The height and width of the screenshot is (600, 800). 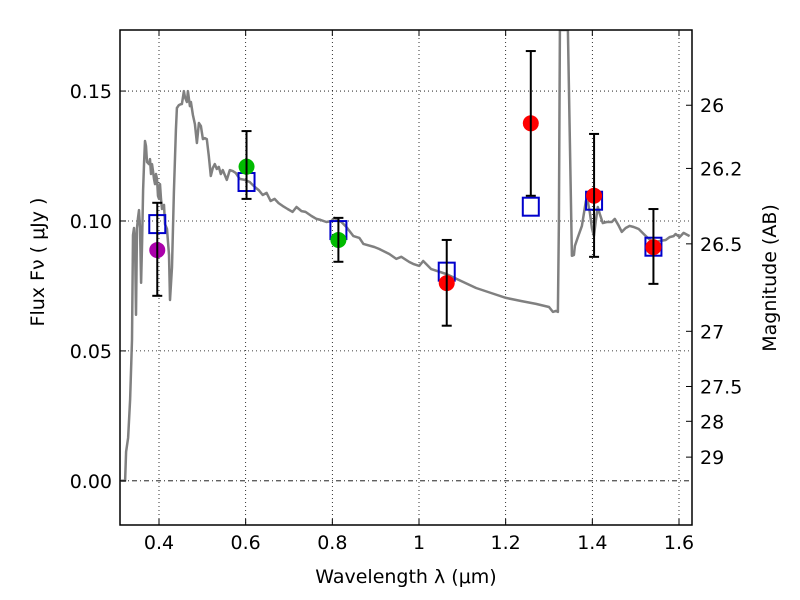 I want to click on y-axis-label: Flux Fν ( μJy ), so click(x=38, y=262).